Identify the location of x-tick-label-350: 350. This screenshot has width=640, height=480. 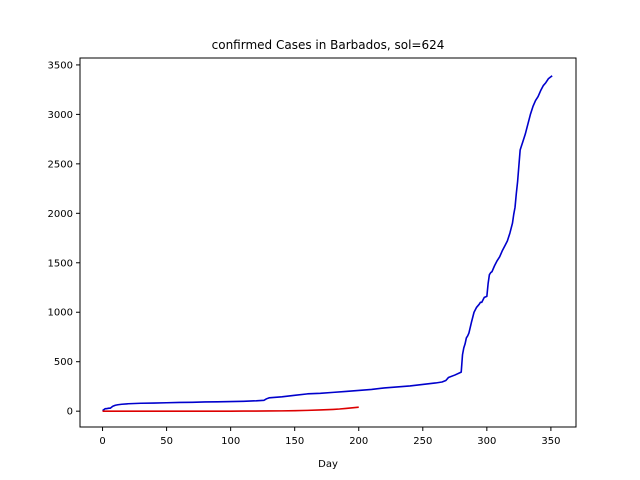
(550, 441).